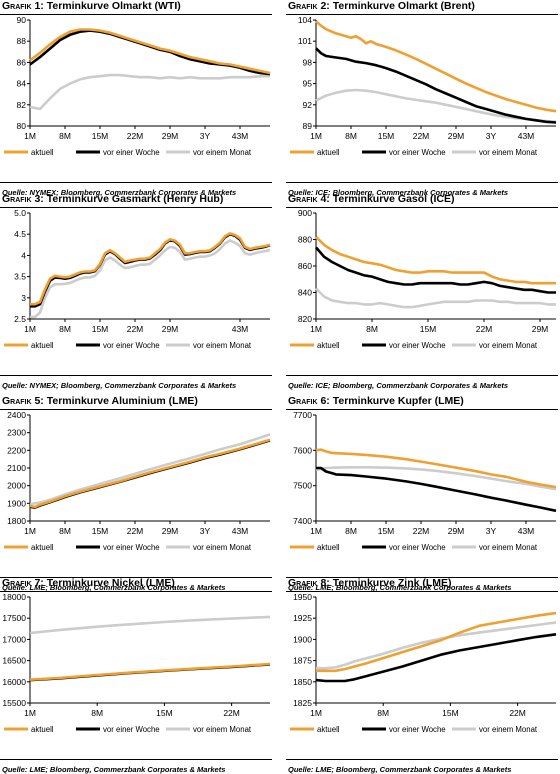 The image size is (560, 774). I want to click on y-tick-label: 17500, so click(14, 618).